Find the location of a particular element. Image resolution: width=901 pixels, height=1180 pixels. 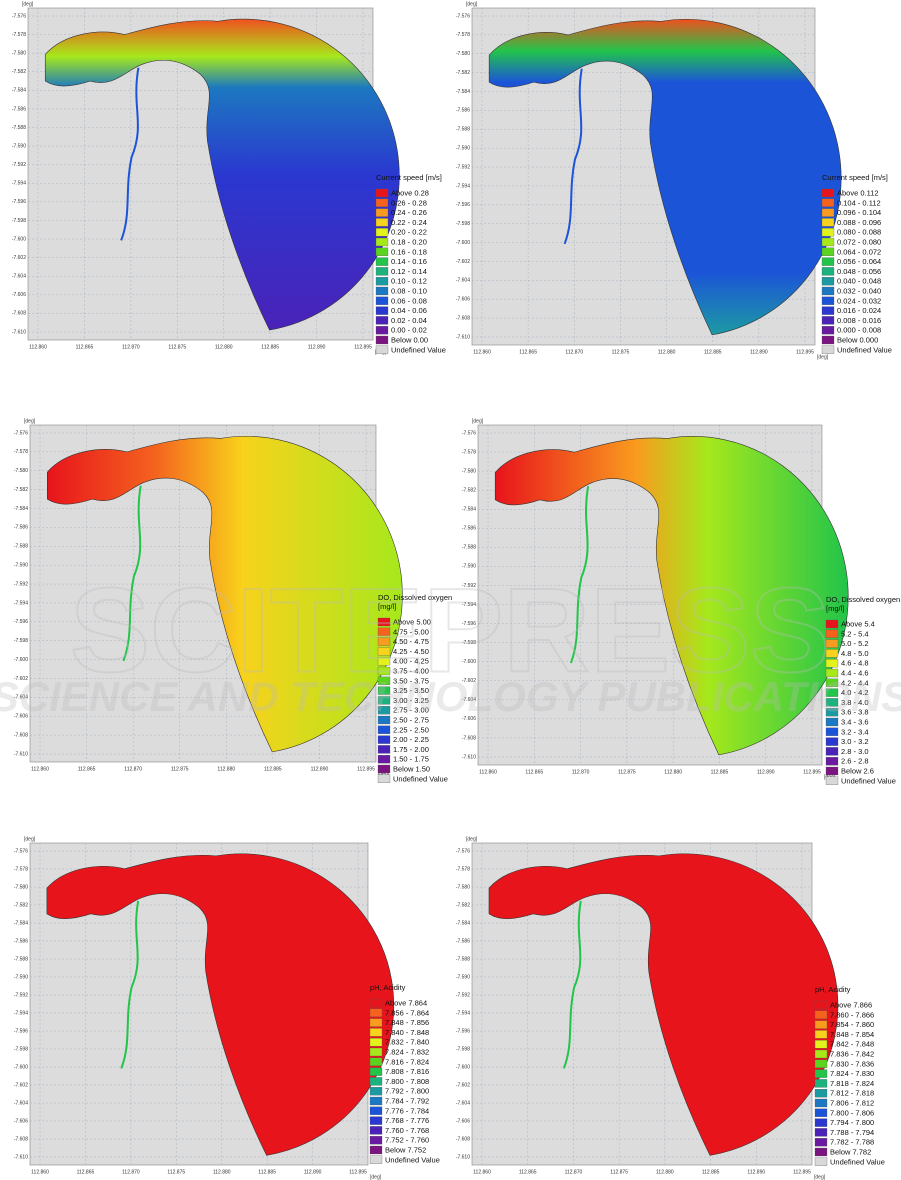

legend-label: 5.2 - 5.4 is located at coordinates (855, 633).